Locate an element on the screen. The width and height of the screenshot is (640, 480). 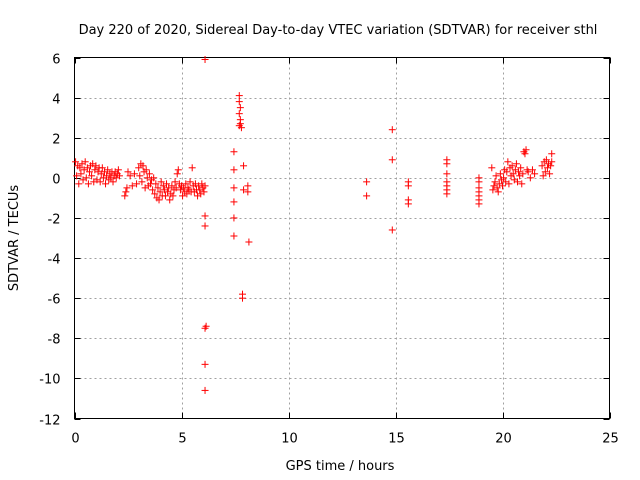
x-tick-label: 0 is located at coordinates (75, 439).